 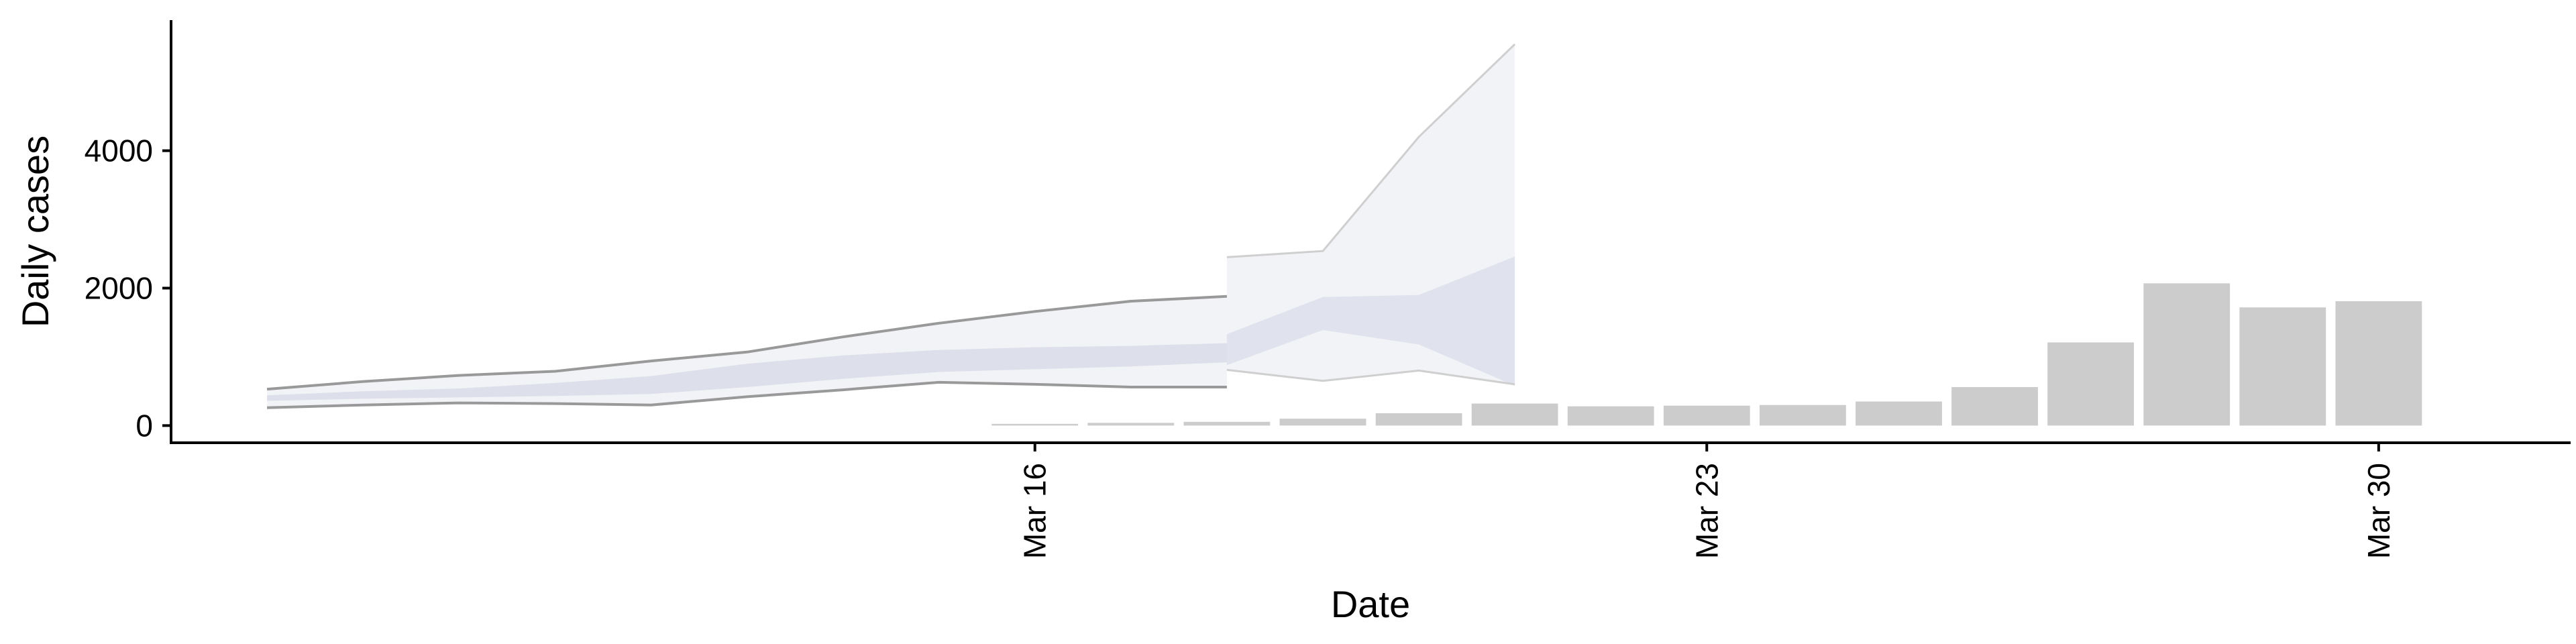 What do you see at coordinates (747, 394) in the screenshot?
I see `lower-bound-line` at bounding box center [747, 394].